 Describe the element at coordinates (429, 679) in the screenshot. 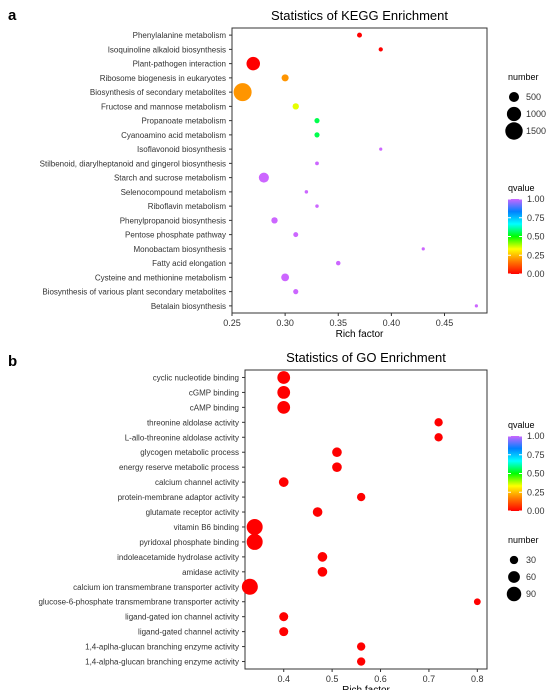

I see `x-tick-label: 0.7` at that location.